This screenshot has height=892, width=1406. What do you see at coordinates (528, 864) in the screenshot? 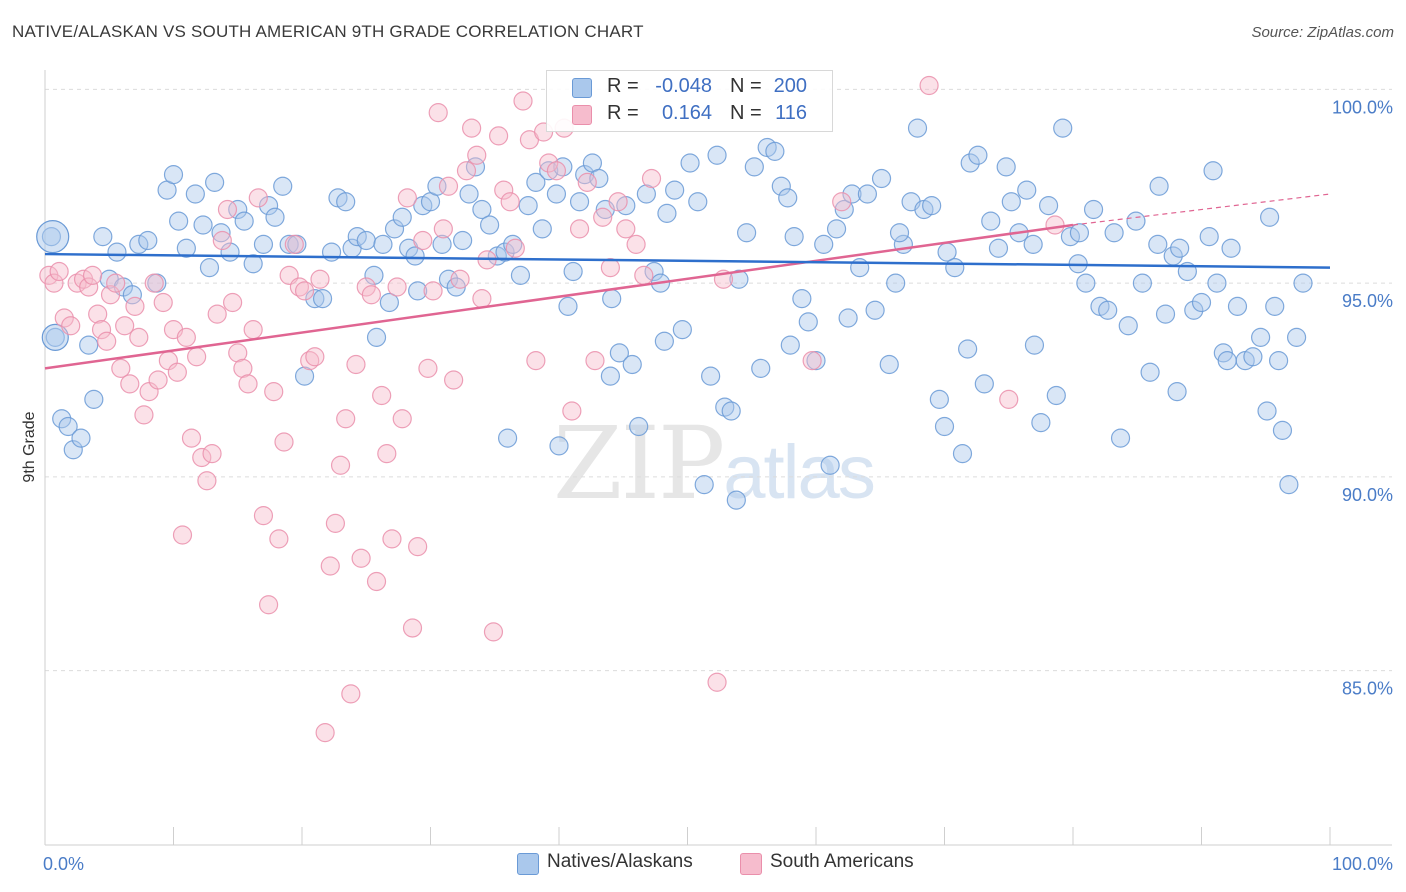
I see `bottom-legend-swatch-natives` at bounding box center [528, 864].